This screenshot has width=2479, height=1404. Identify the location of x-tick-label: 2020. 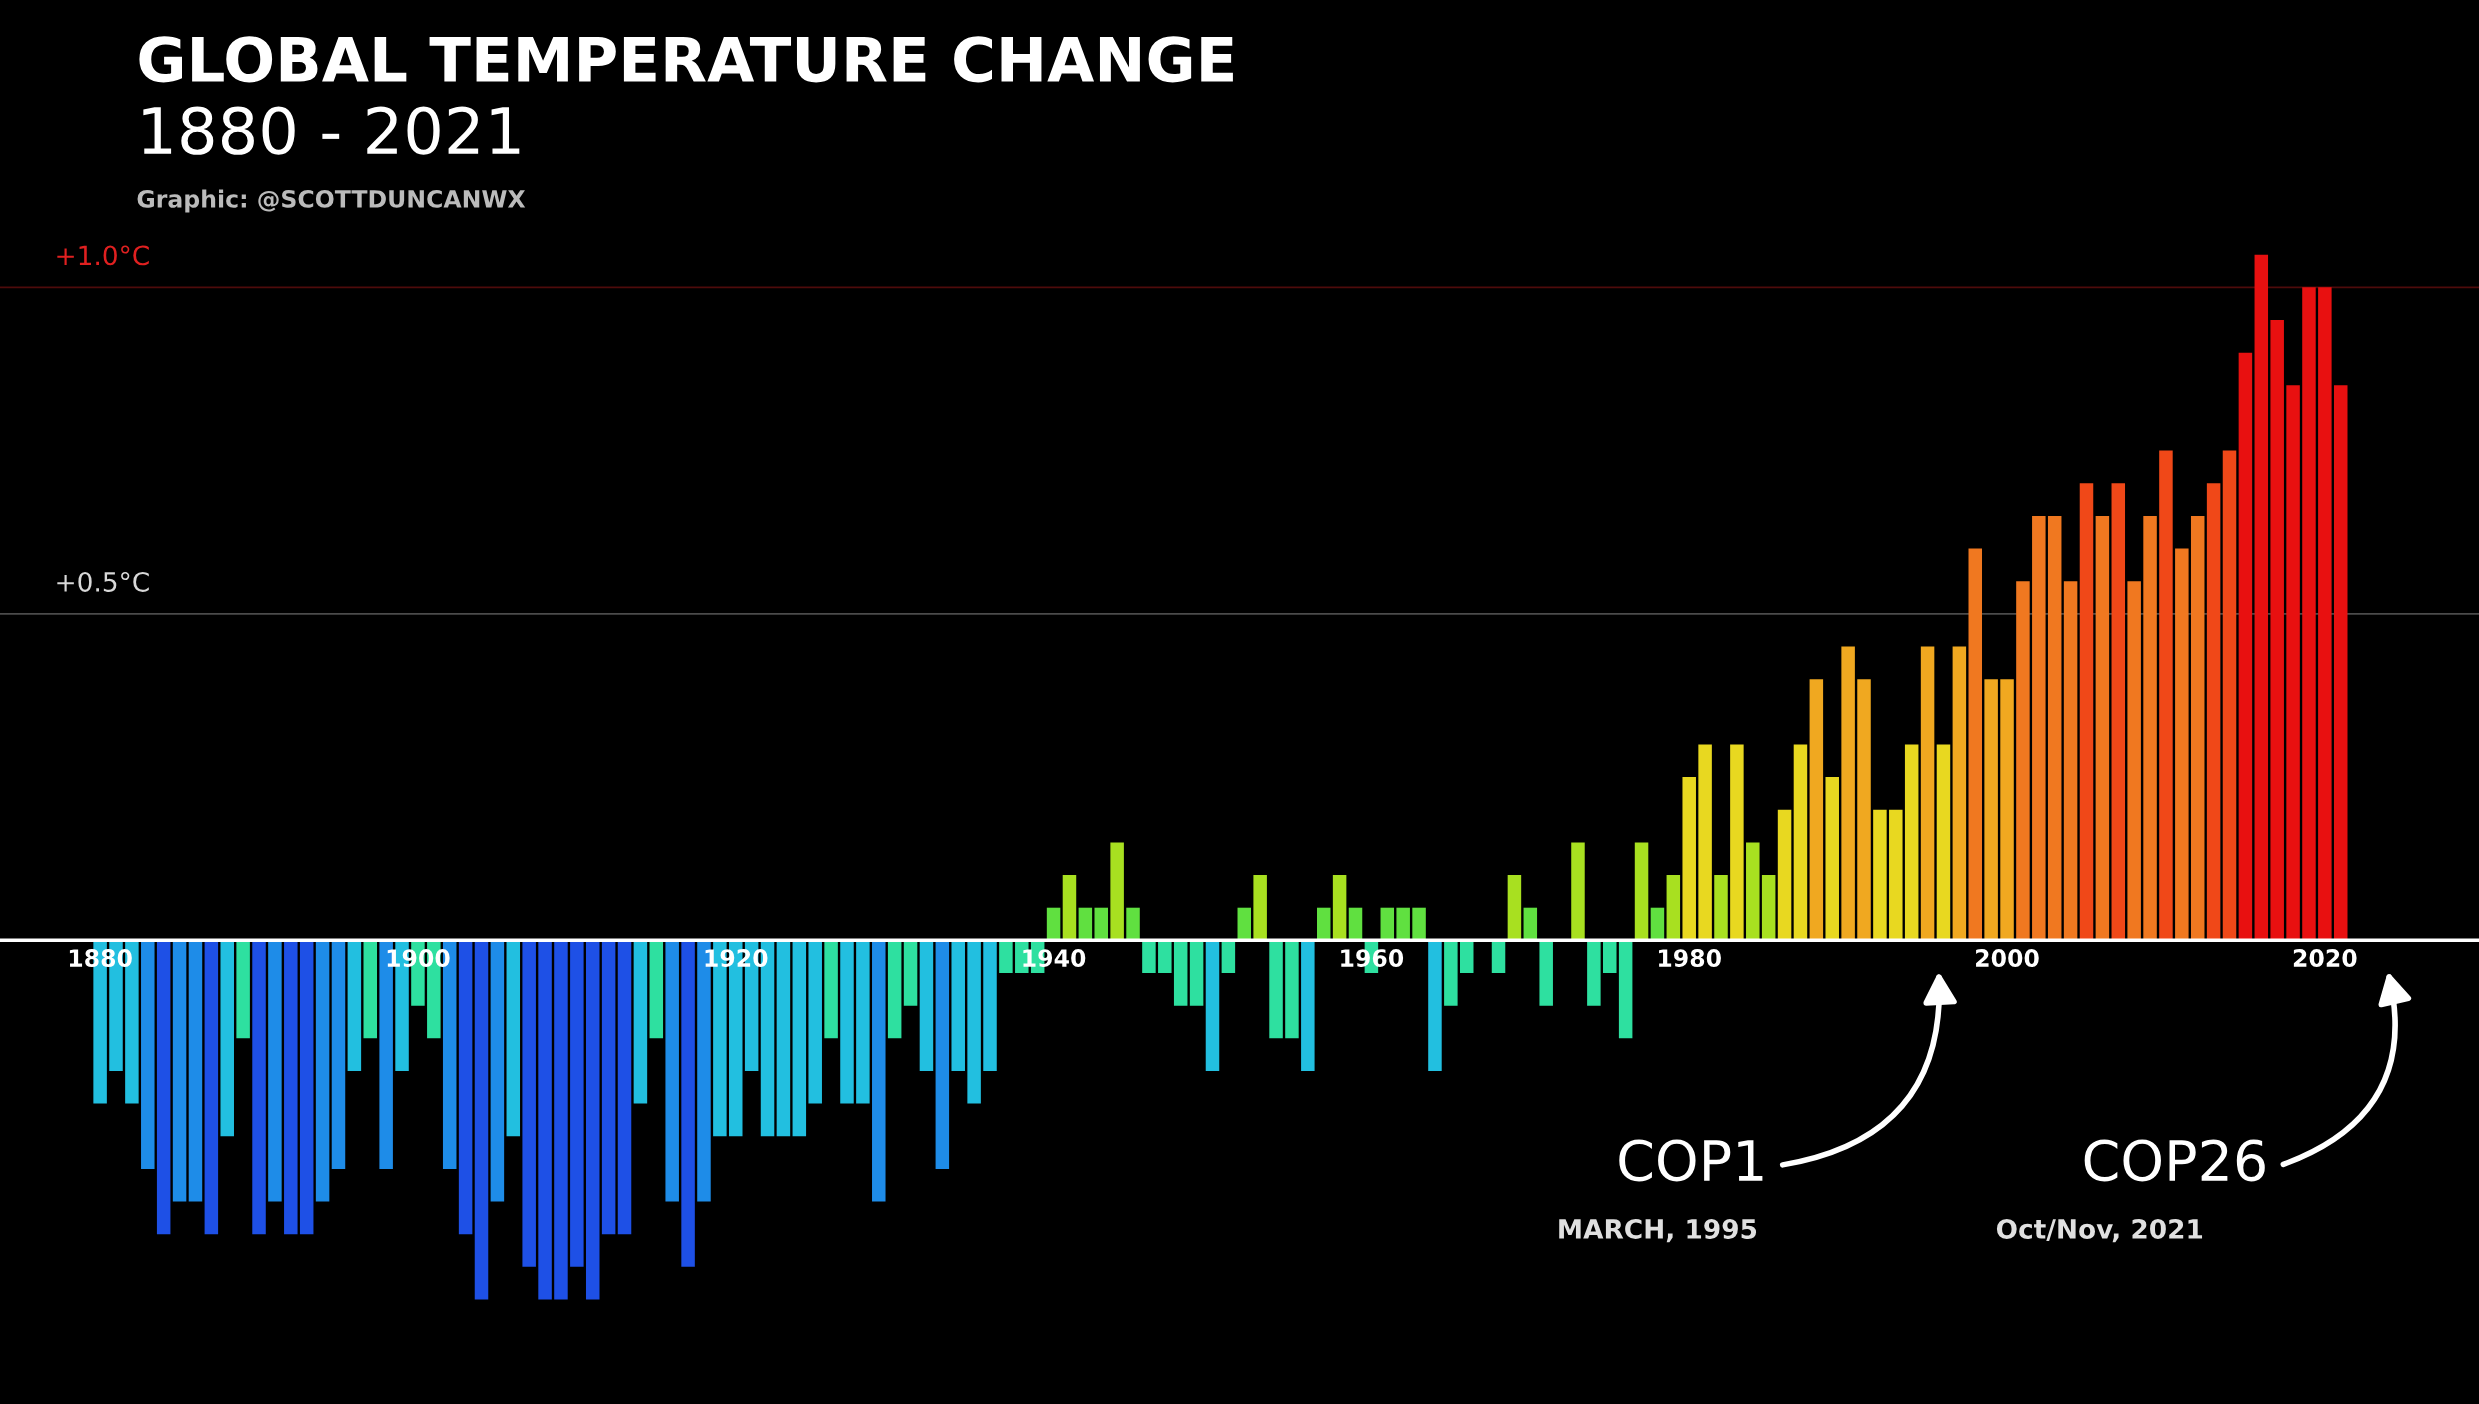
(2325, 958).